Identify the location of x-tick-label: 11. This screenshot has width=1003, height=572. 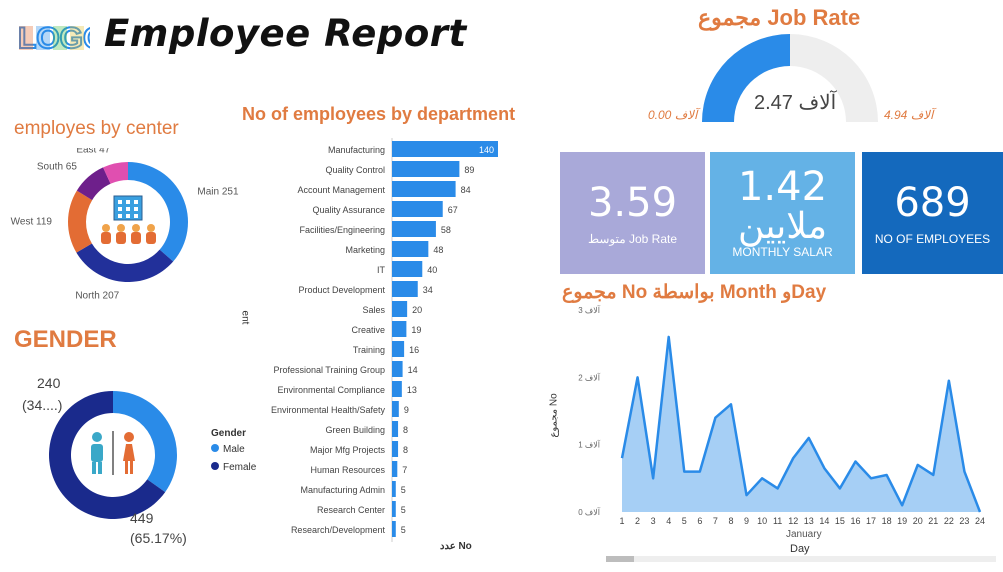
(777, 521).